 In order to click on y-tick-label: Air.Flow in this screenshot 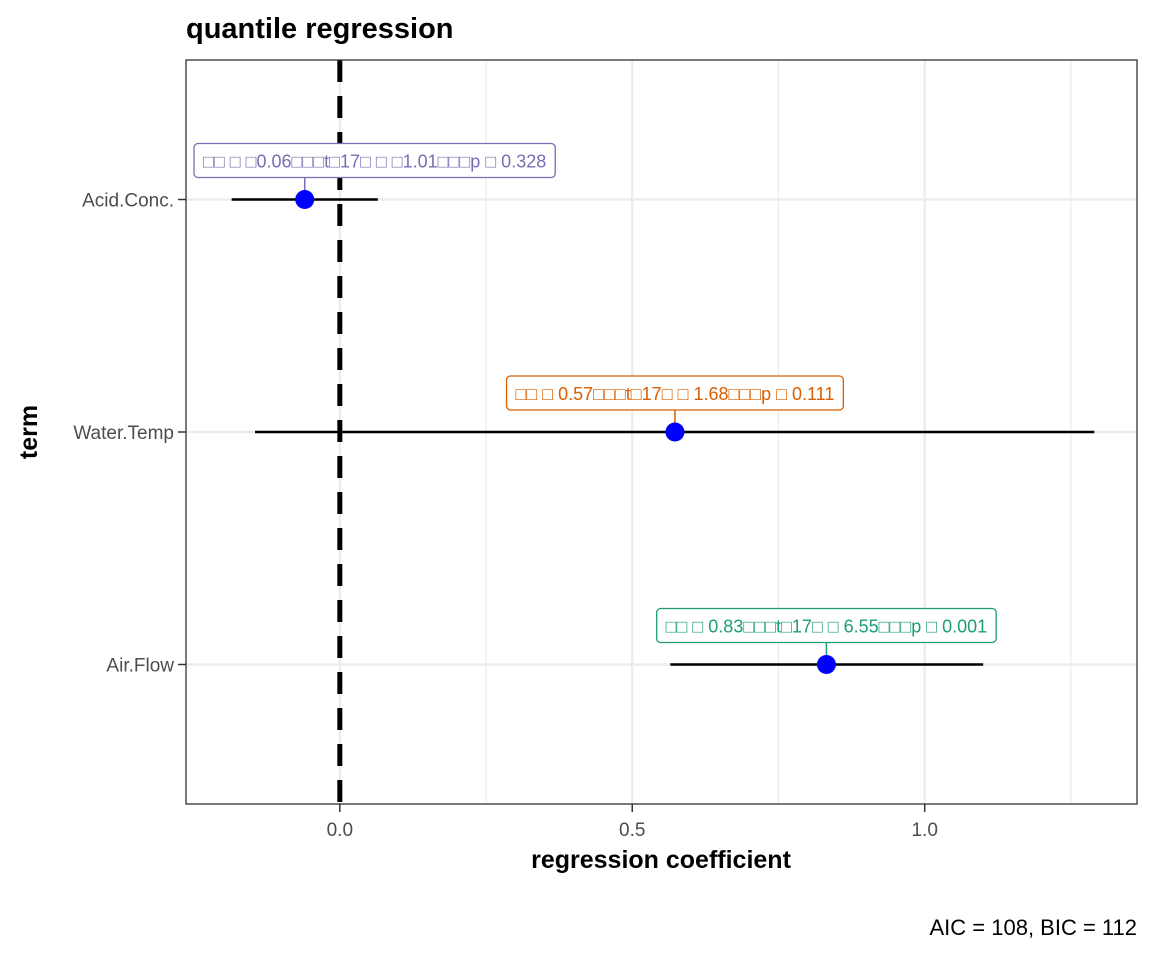, I will do `click(140, 666)`.